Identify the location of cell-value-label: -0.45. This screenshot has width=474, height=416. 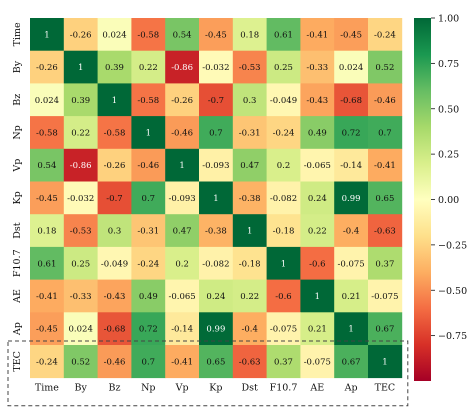
(351, 35).